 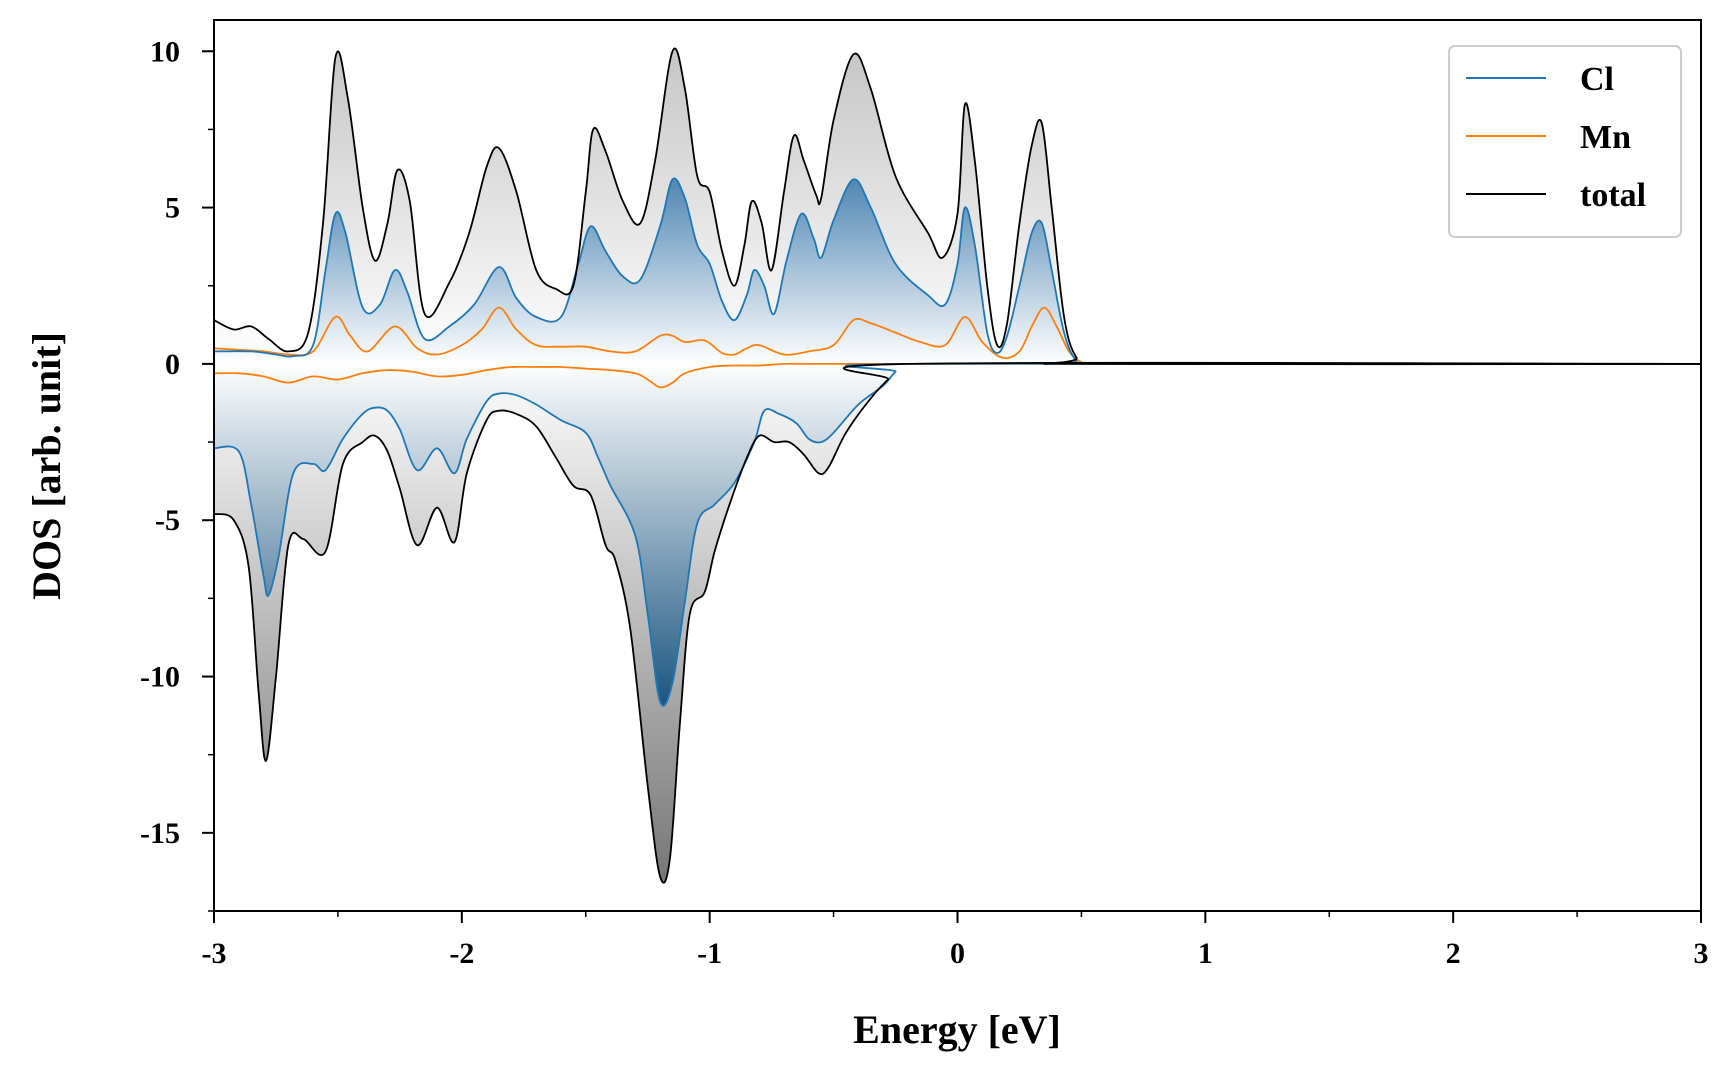 I want to click on y-tick-label: 5, so click(x=172, y=208).